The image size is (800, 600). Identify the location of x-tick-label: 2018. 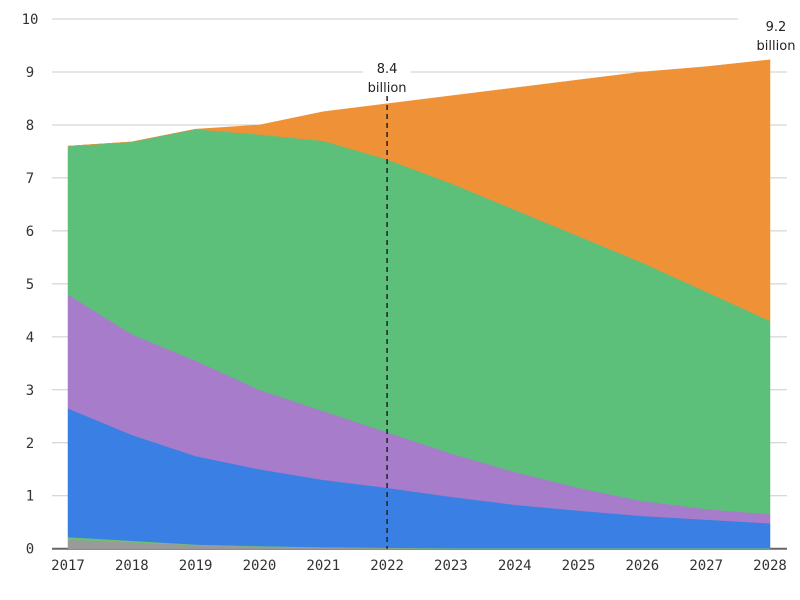
(132, 566).